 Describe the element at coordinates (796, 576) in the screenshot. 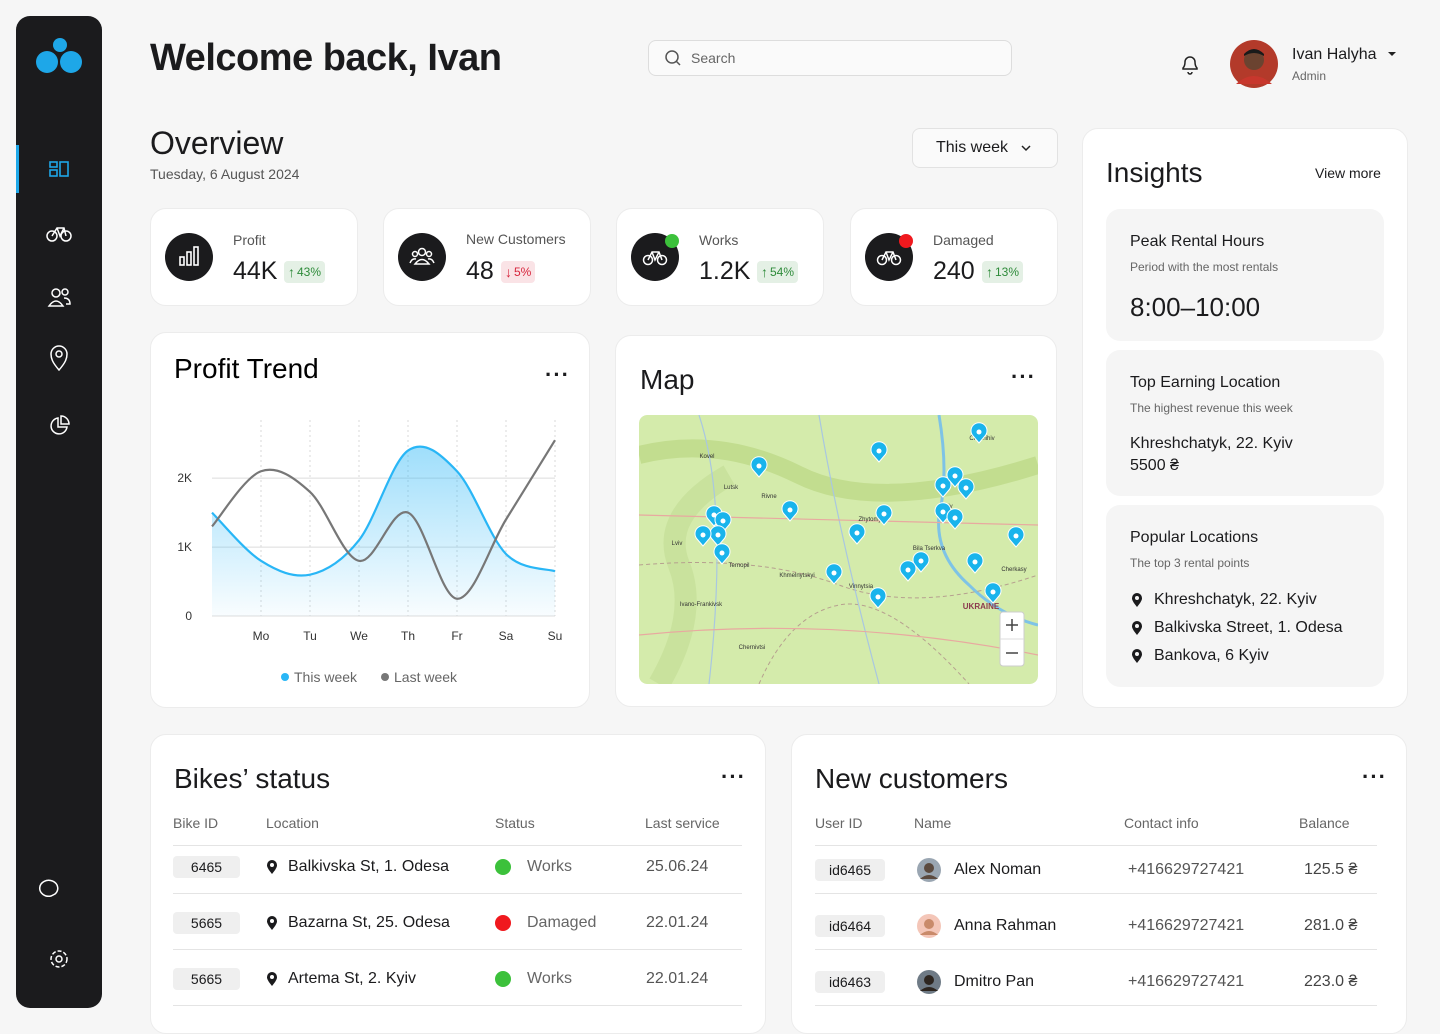

I see `map-label: Khmelnytskyi` at that location.